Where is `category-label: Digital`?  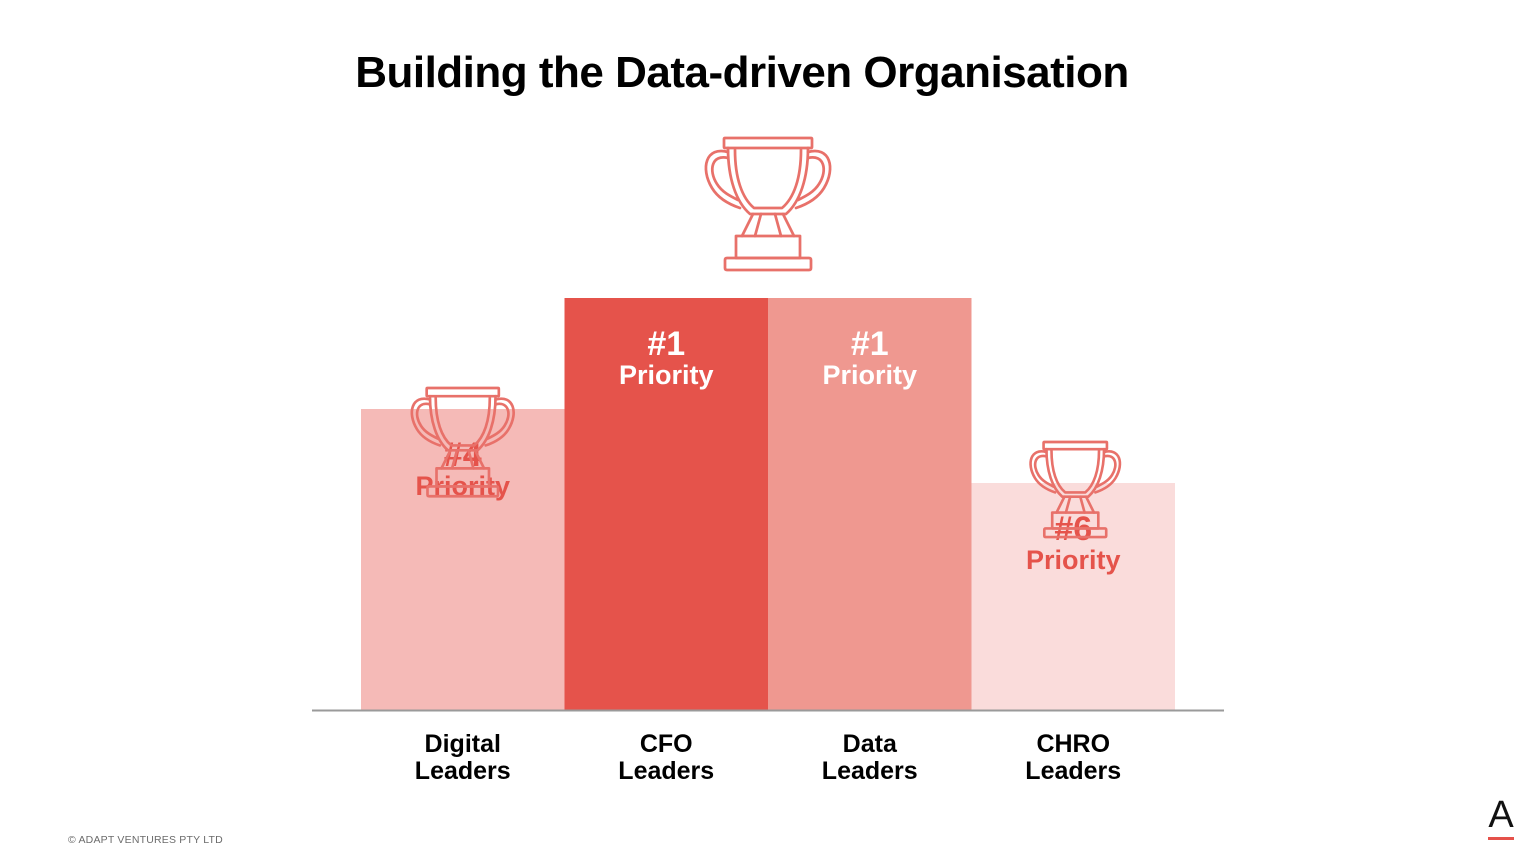
category-label: Digital is located at coordinates (463, 744).